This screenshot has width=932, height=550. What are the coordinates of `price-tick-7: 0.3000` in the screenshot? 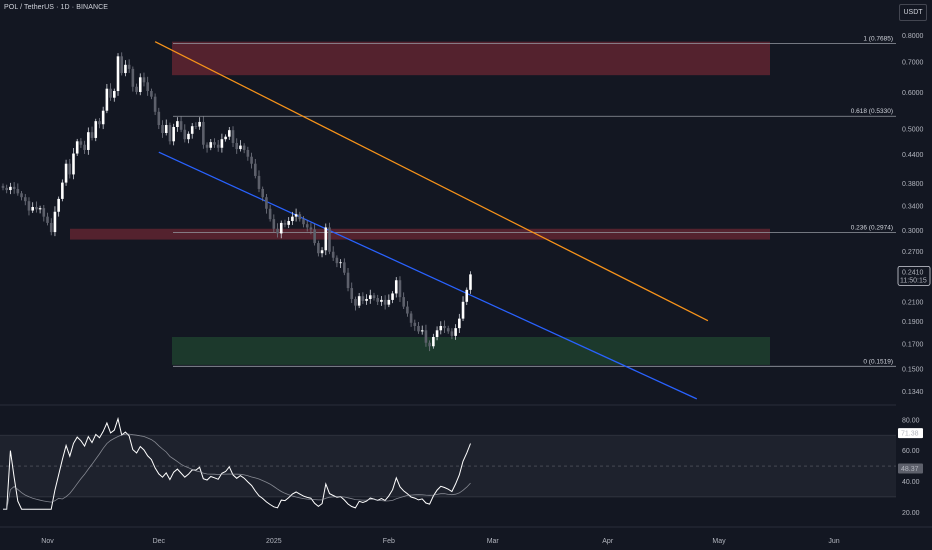 It's located at (913, 231).